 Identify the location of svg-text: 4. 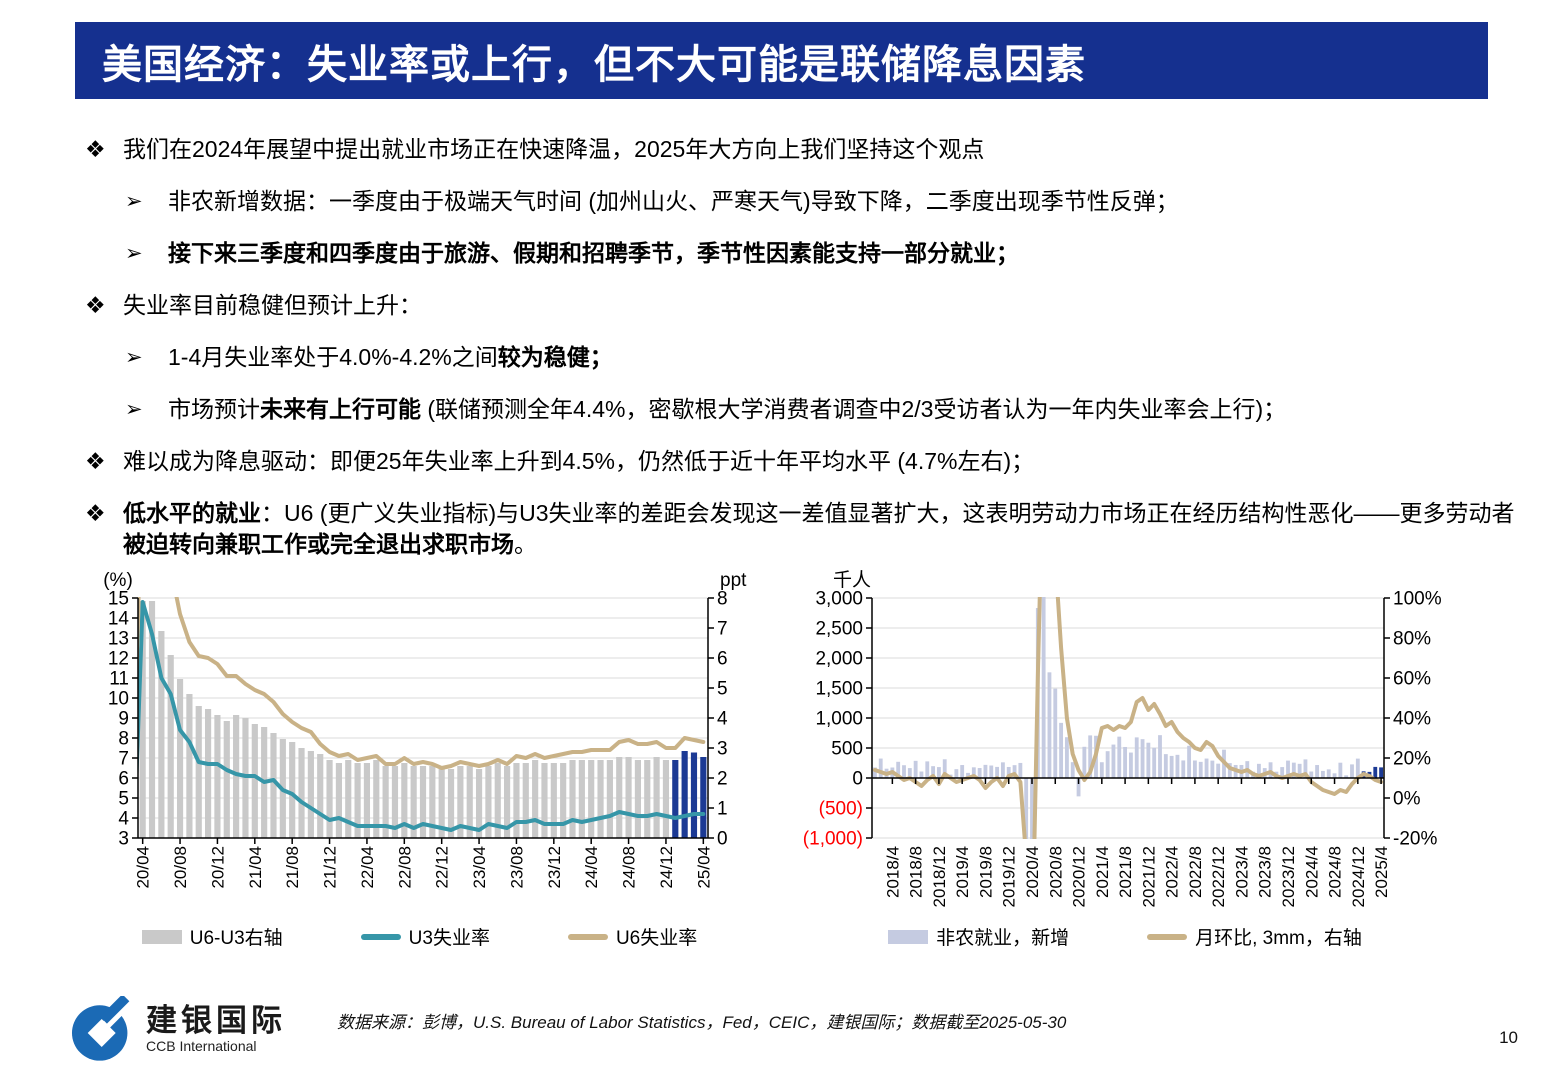
(722, 719).